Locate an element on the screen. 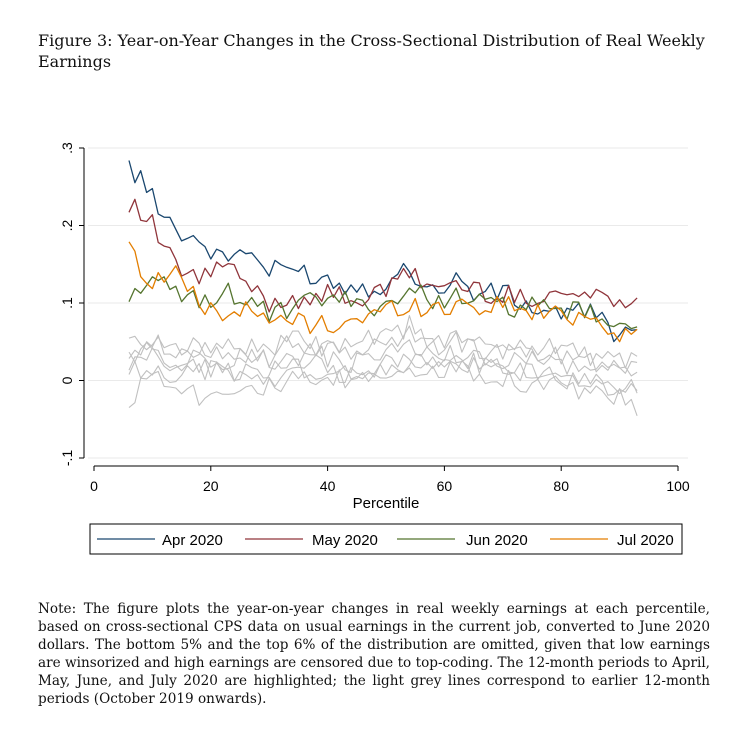 Image resolution: width=746 pixels, height=732 pixels. legend-label: Jun 2020 is located at coordinates (497, 540).